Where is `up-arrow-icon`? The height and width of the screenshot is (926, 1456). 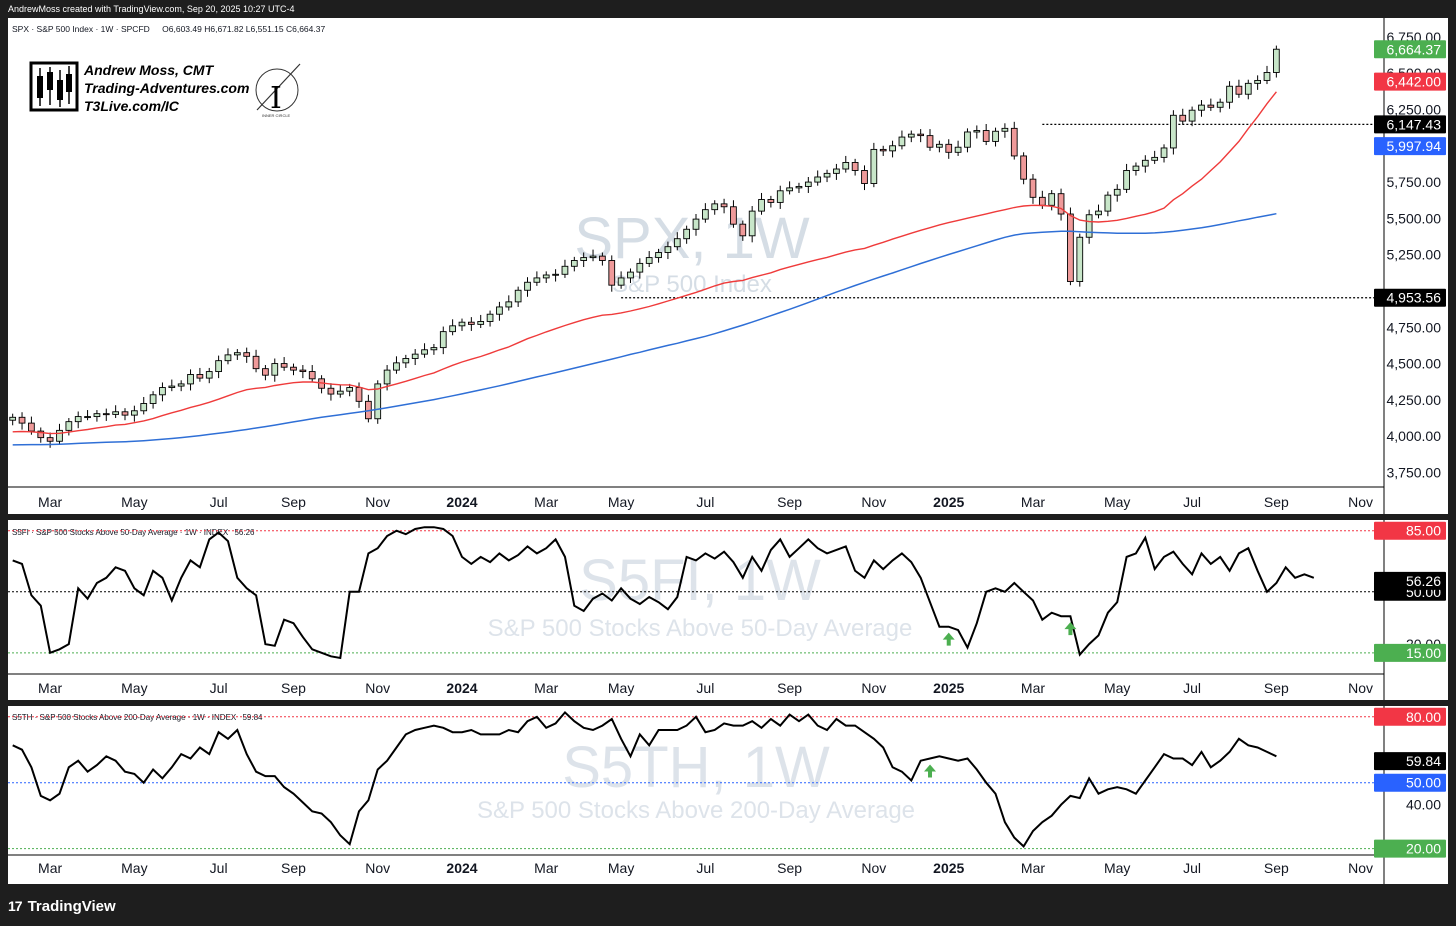
up-arrow-icon is located at coordinates (948, 639).